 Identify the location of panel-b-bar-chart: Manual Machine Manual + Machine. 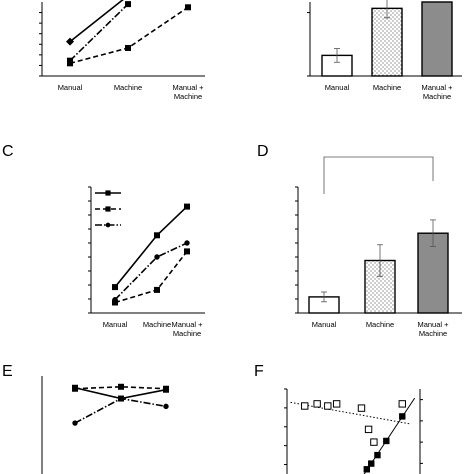
(384, 50).